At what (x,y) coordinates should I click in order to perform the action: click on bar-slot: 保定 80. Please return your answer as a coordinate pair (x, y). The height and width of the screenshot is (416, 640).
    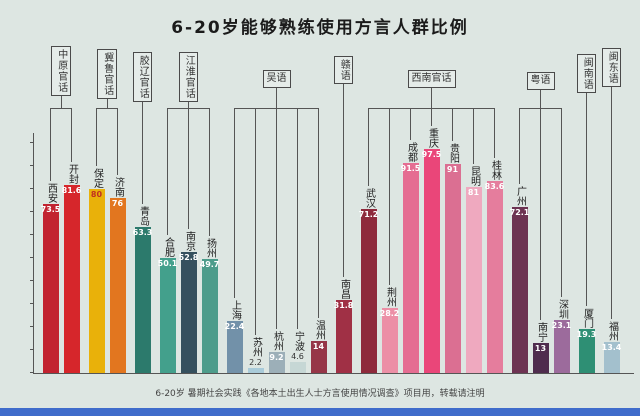
    Looking at the image, I should click on (96, 241).